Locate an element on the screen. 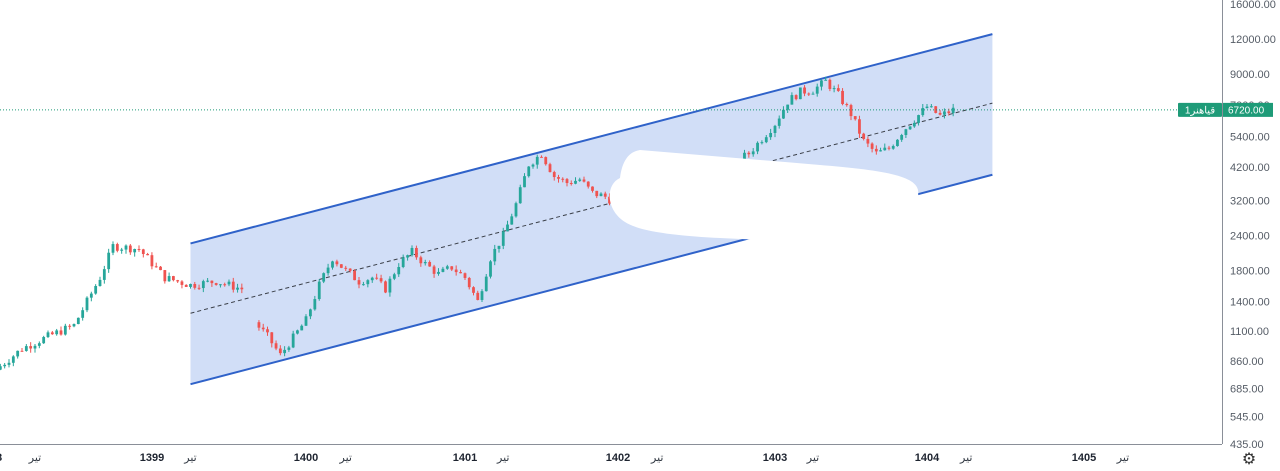  time-tick-year: 1399 is located at coordinates (152, 458).